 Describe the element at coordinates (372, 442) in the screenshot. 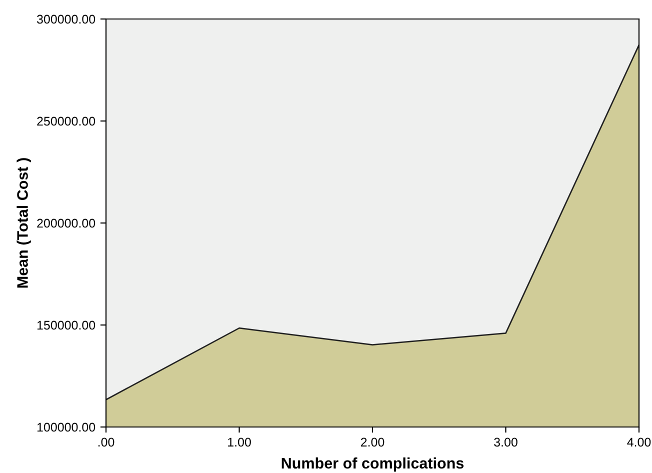

I see `x-tick-label: 2.00` at that location.